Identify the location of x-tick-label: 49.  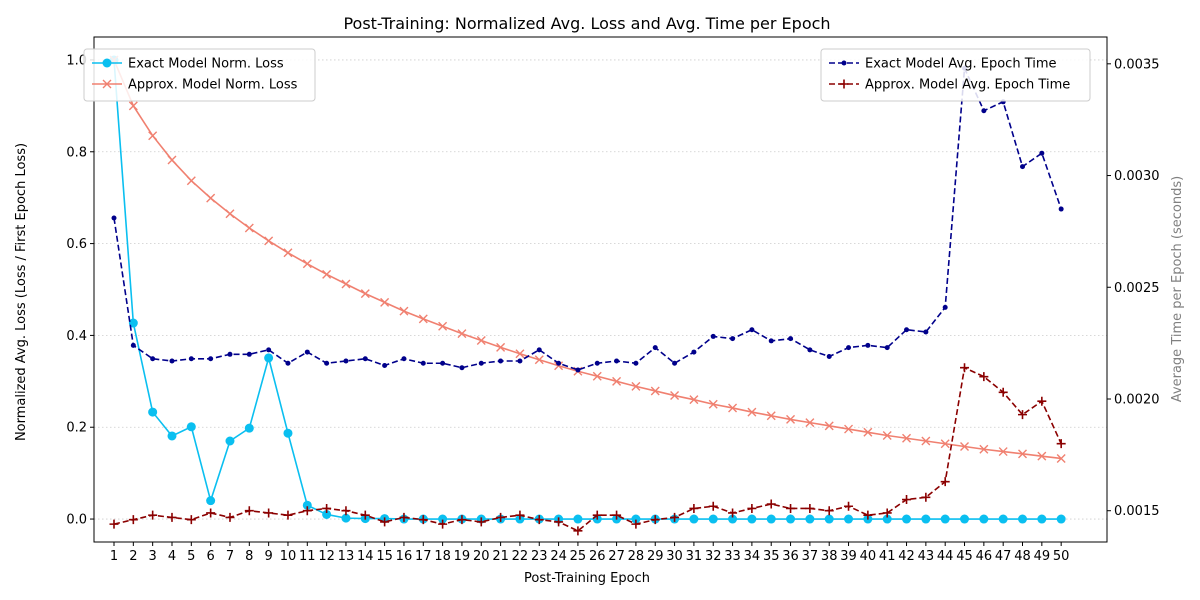
(1042, 556).